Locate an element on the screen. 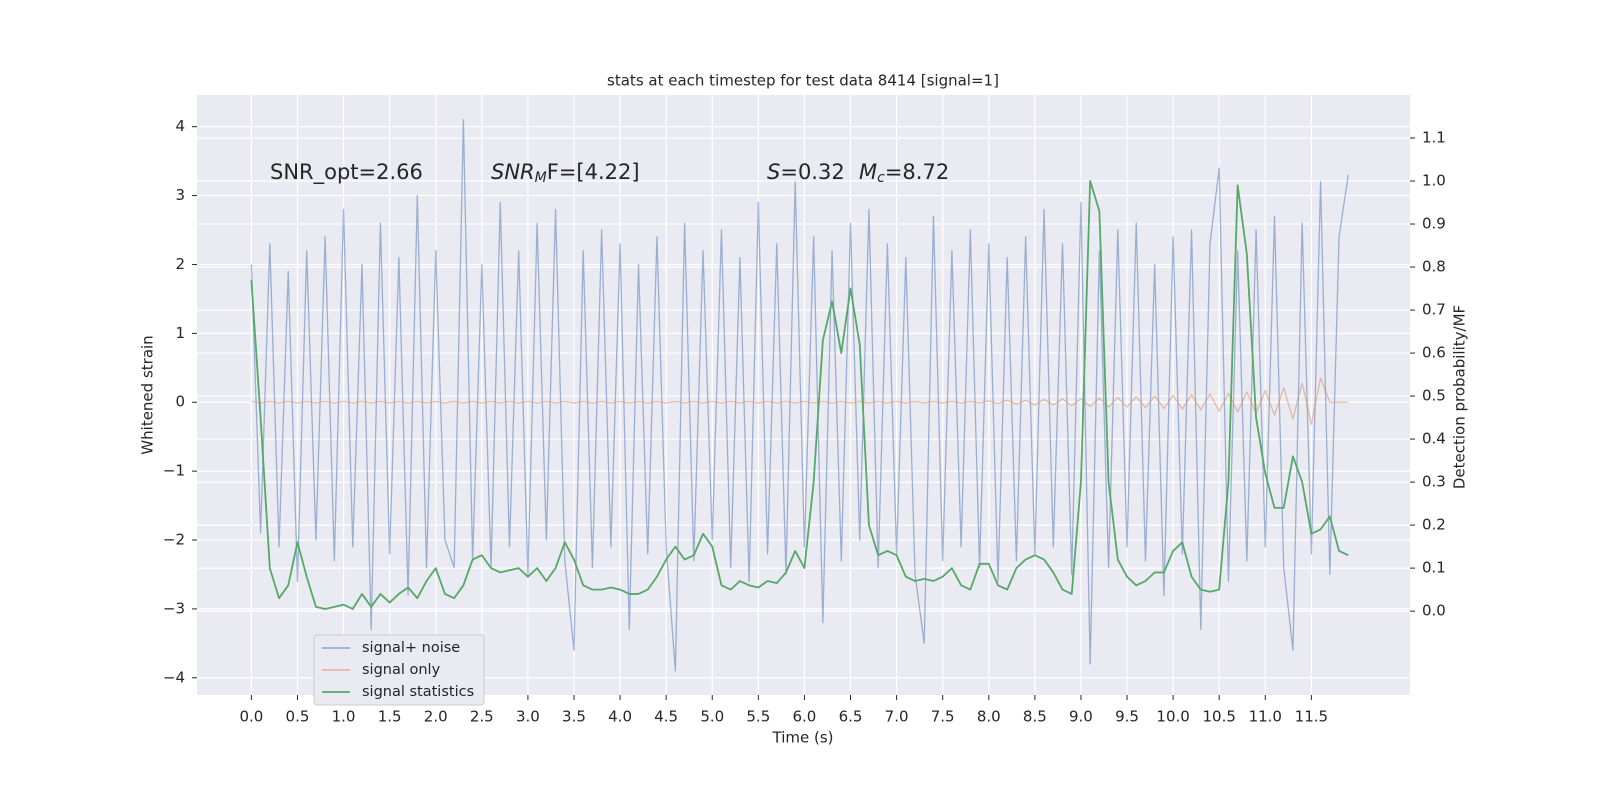 This screenshot has height=804, width=1600. y2-tick-label: 1.0 is located at coordinates (1434, 181).